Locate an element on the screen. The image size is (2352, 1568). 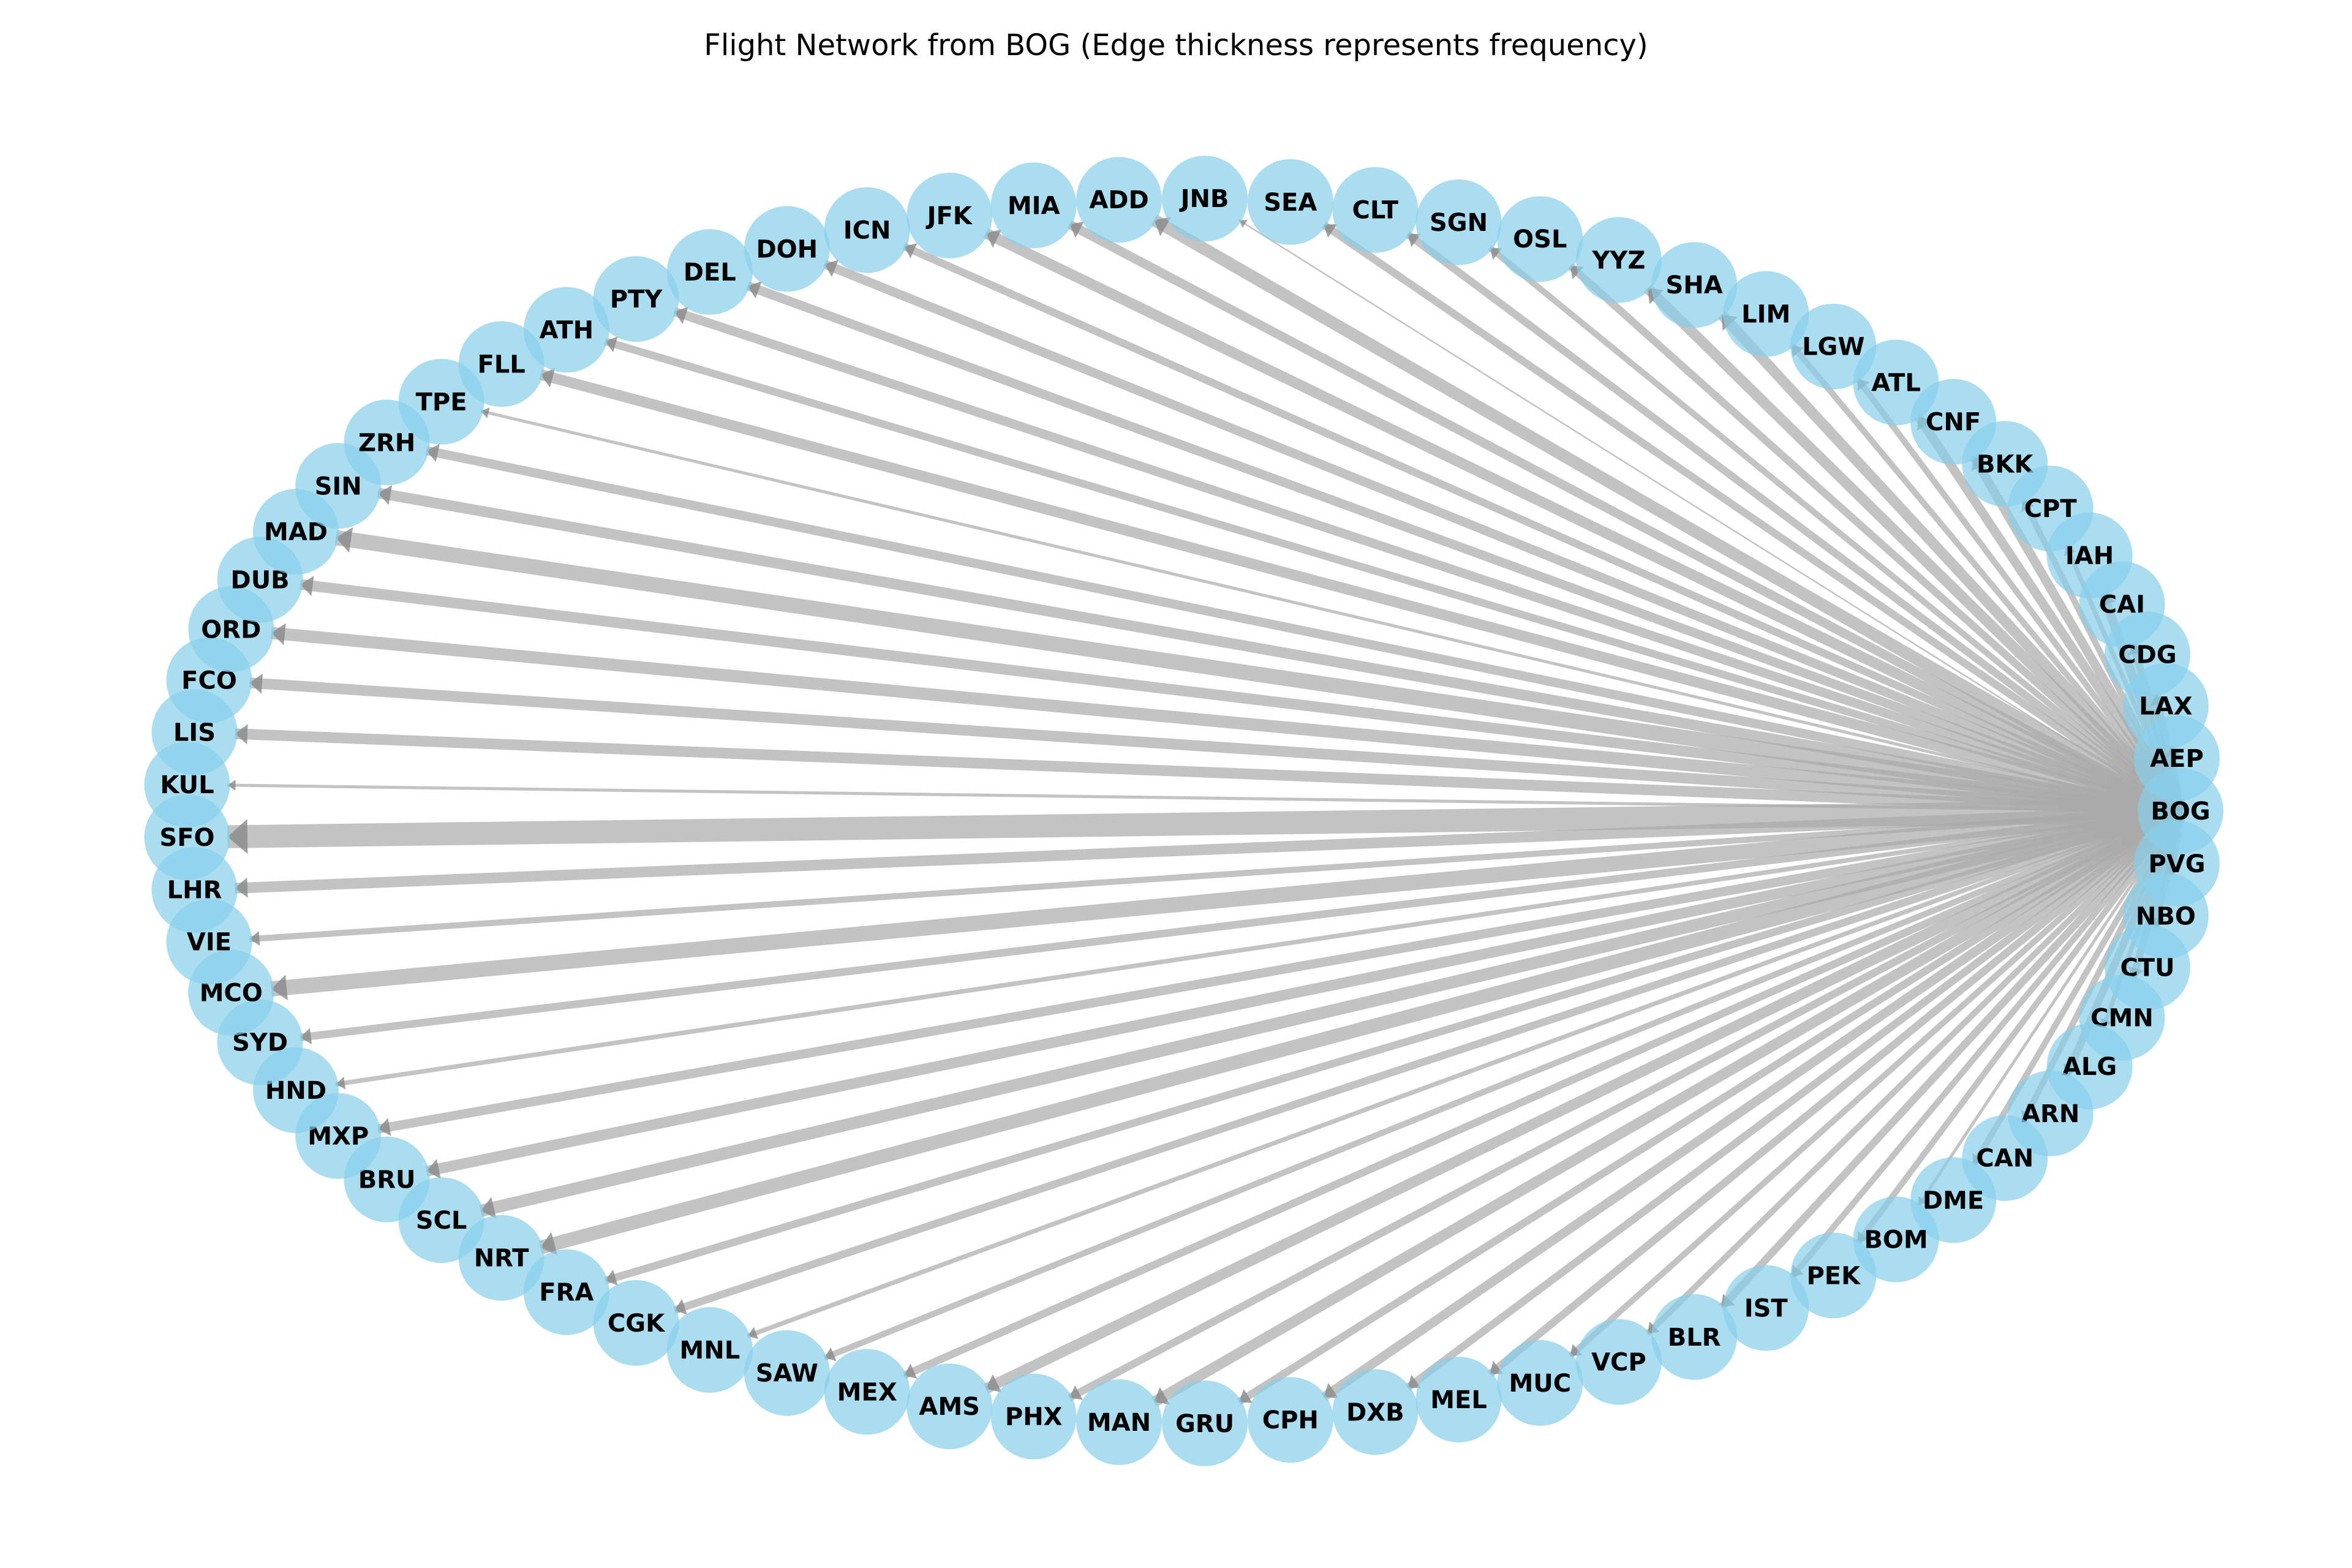
node-del: DEL is located at coordinates (709, 272).